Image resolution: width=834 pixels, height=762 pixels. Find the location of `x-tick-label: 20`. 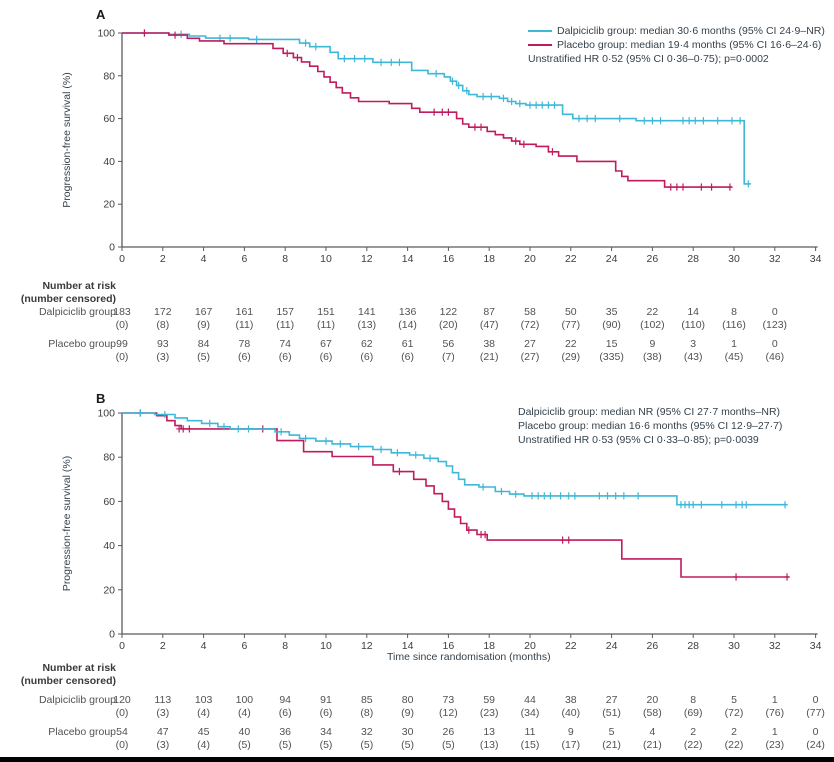

x-tick-label: 20 is located at coordinates (530, 259).